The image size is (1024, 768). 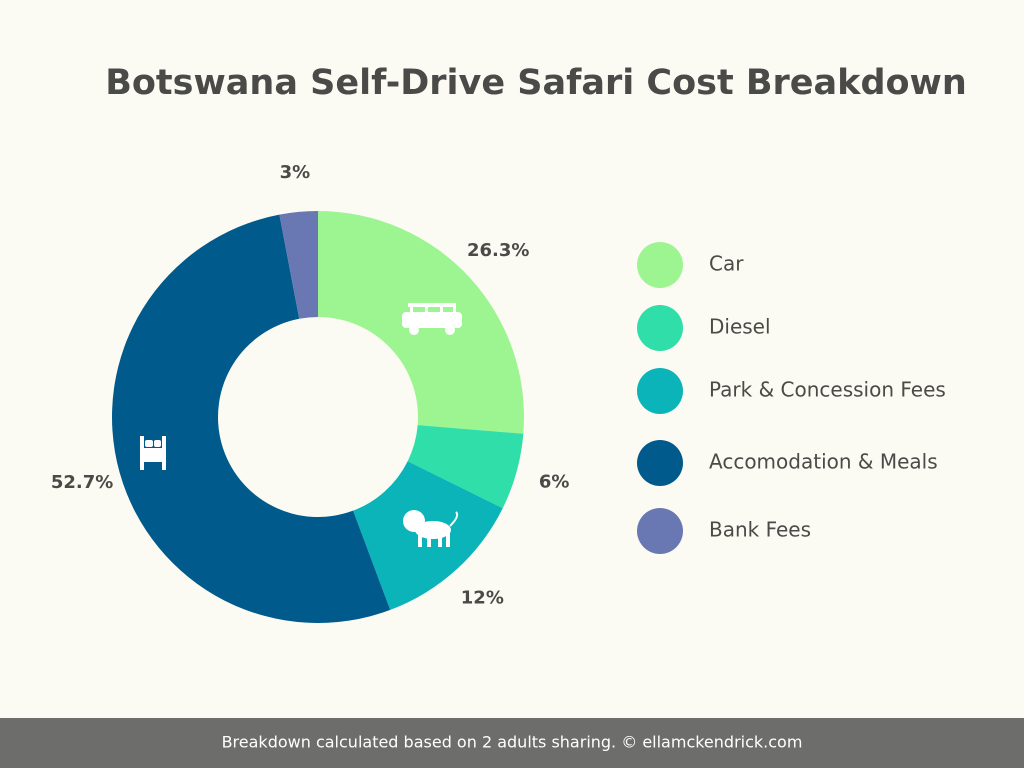 What do you see at coordinates (554, 481) in the screenshot?
I see `value-label: 6%` at bounding box center [554, 481].